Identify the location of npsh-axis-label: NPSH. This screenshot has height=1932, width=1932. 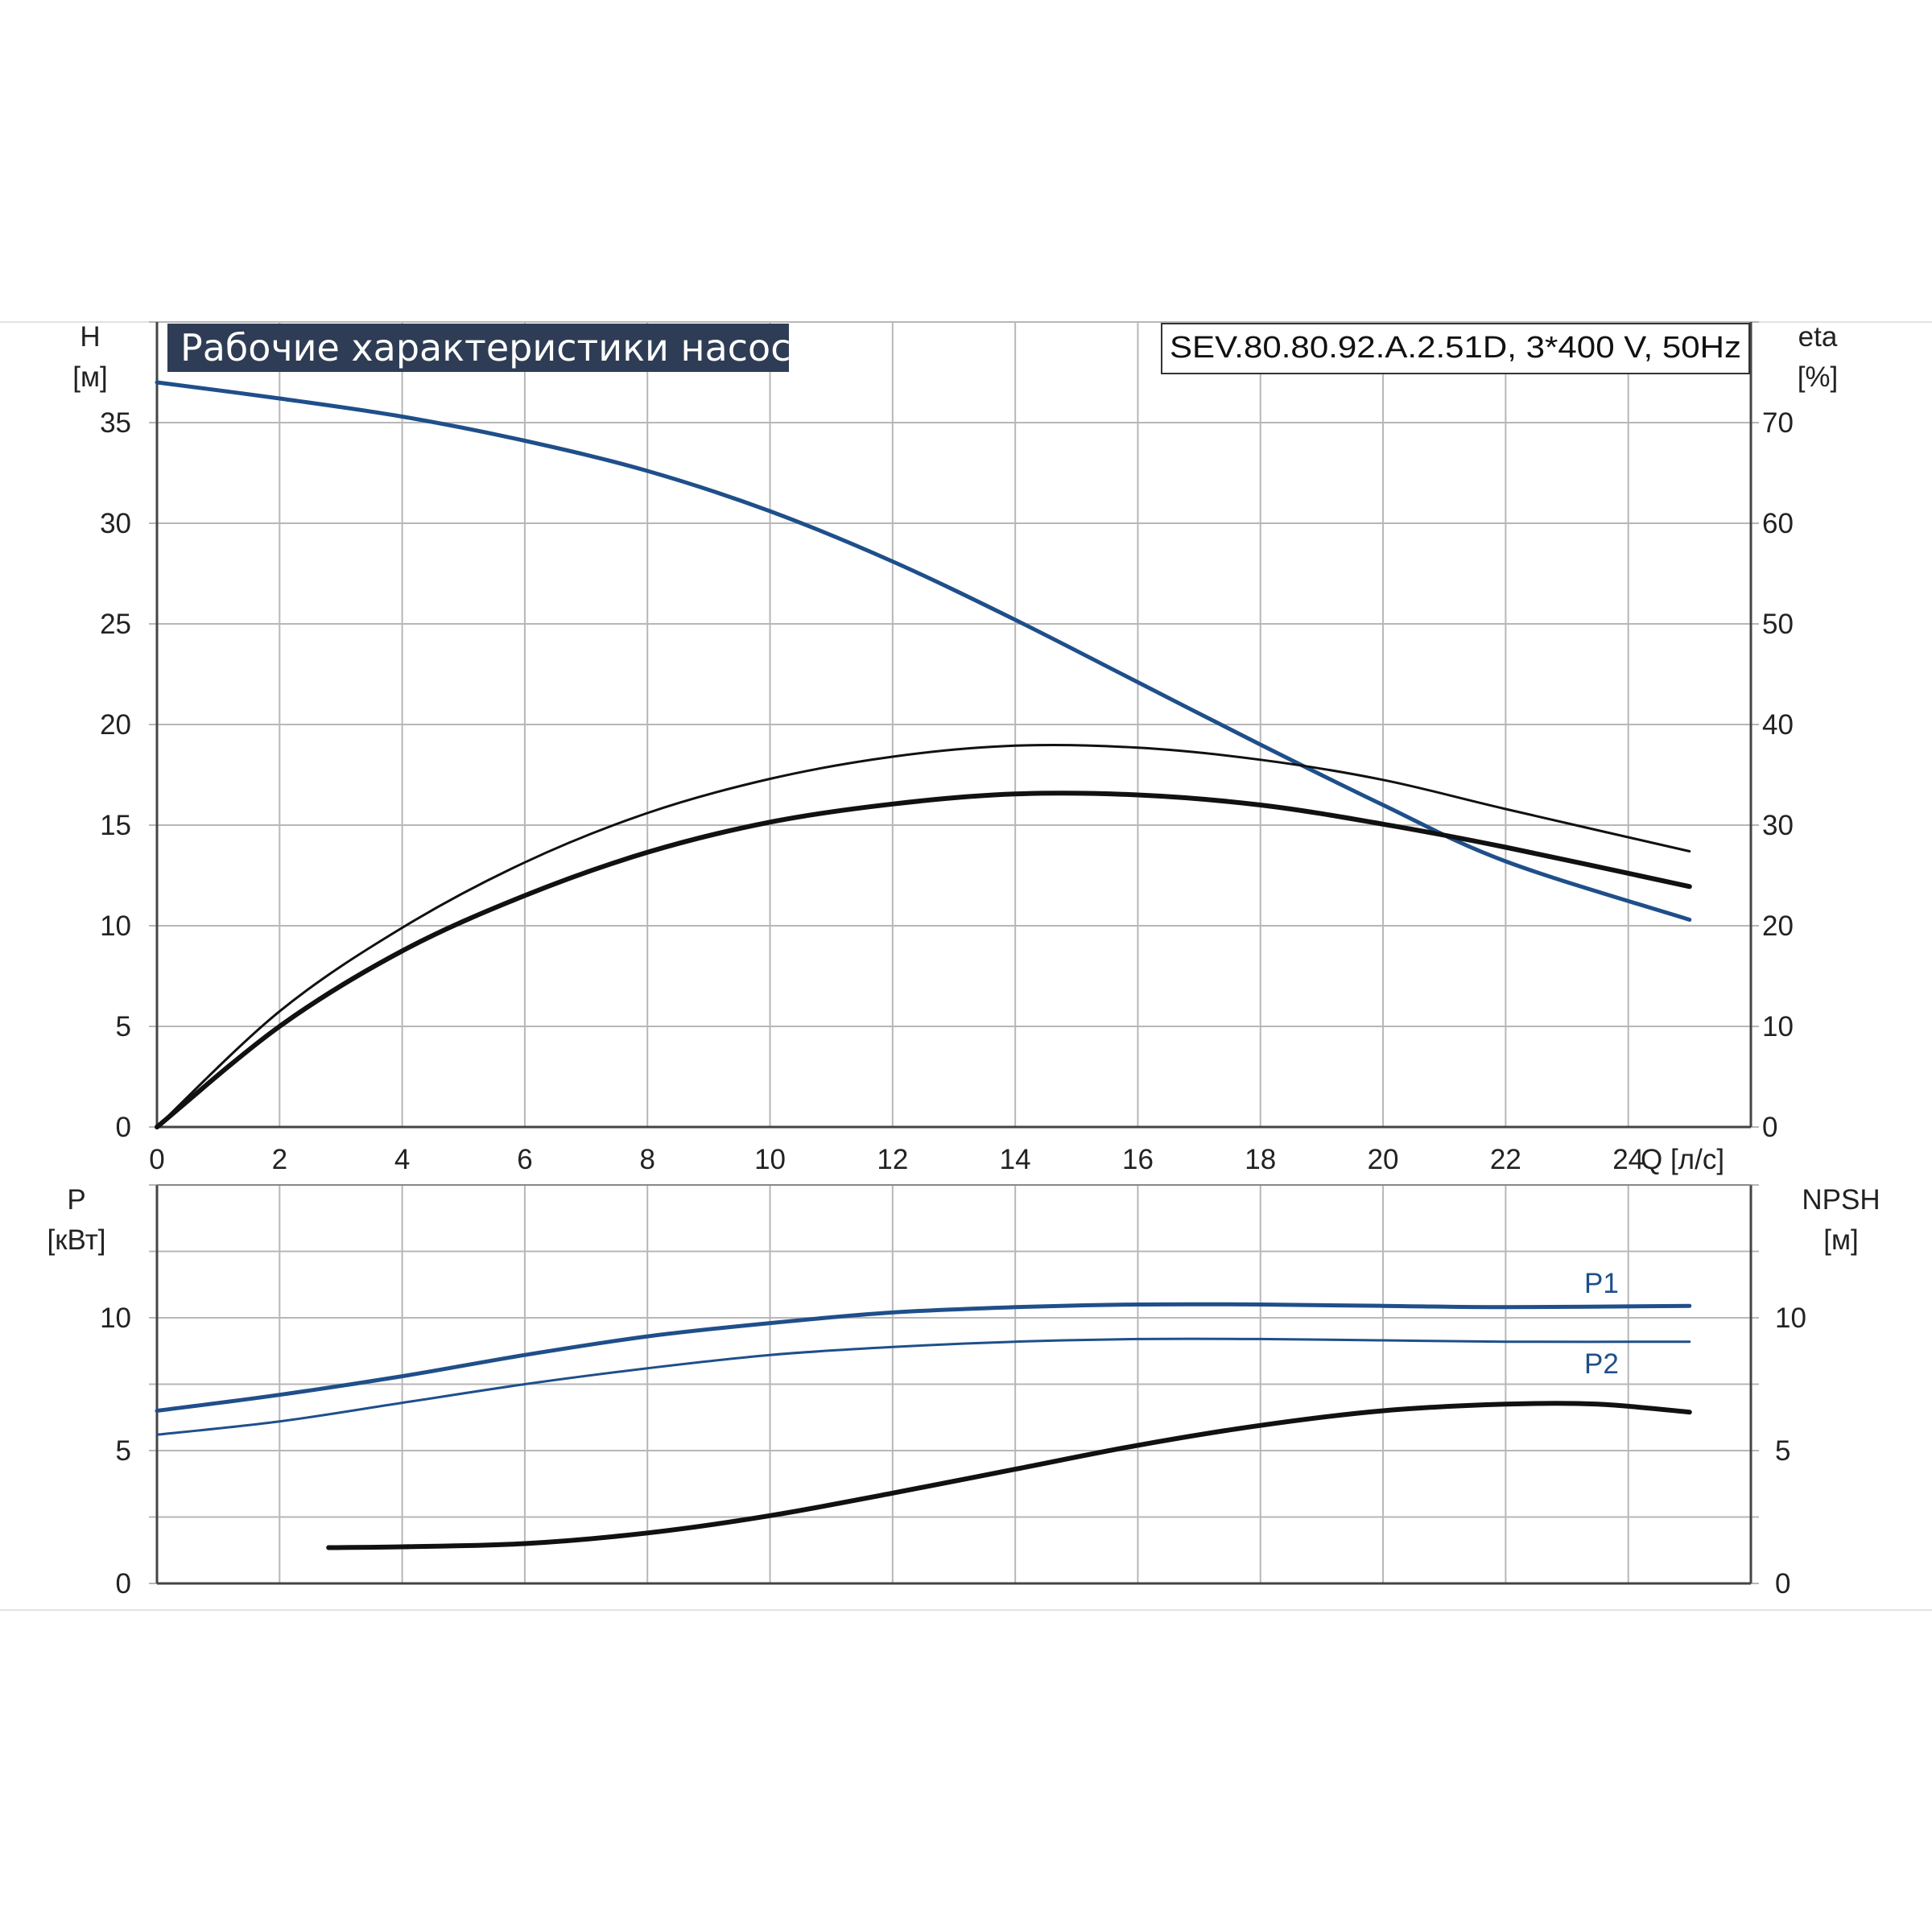
(1841, 1200).